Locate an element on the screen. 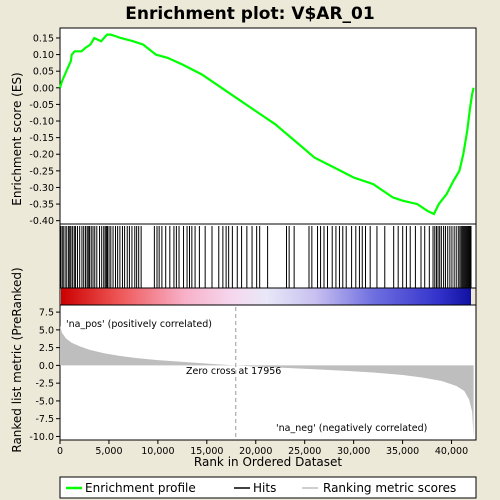 Image resolution: width=500 pixels, height=500 pixels. metric-y-tick-label: -10.0 is located at coordinates (41, 437).